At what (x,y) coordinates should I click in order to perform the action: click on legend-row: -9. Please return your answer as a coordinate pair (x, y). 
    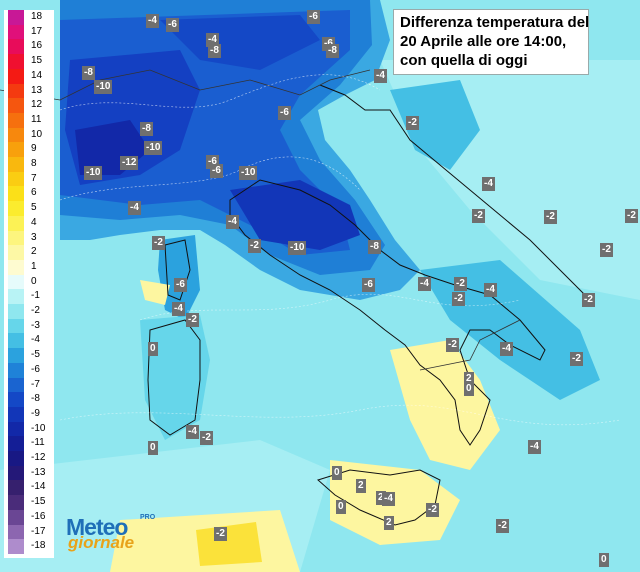
    Looking at the image, I should click on (29, 414).